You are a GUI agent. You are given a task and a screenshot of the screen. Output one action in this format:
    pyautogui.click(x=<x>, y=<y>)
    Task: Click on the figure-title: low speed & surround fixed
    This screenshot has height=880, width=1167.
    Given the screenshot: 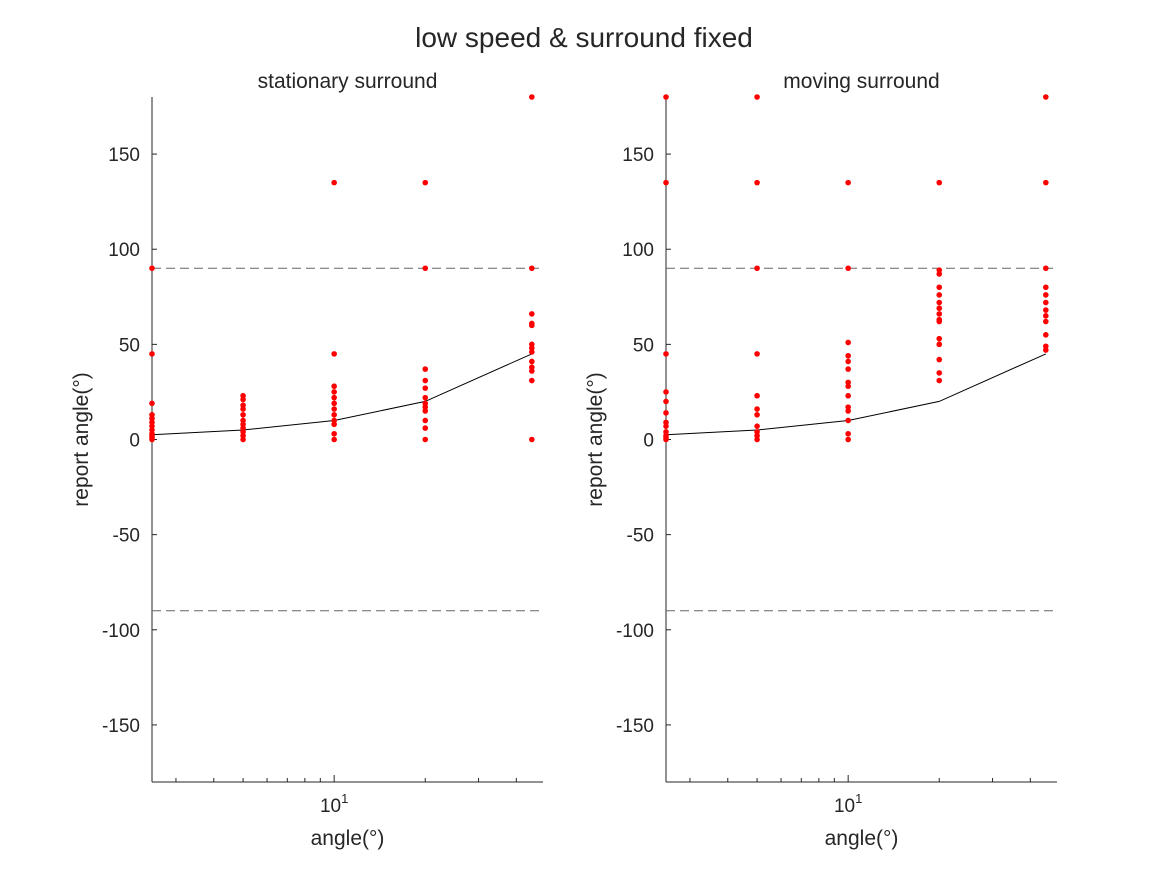 What is the action you would take?
    pyautogui.click(x=584, y=37)
    